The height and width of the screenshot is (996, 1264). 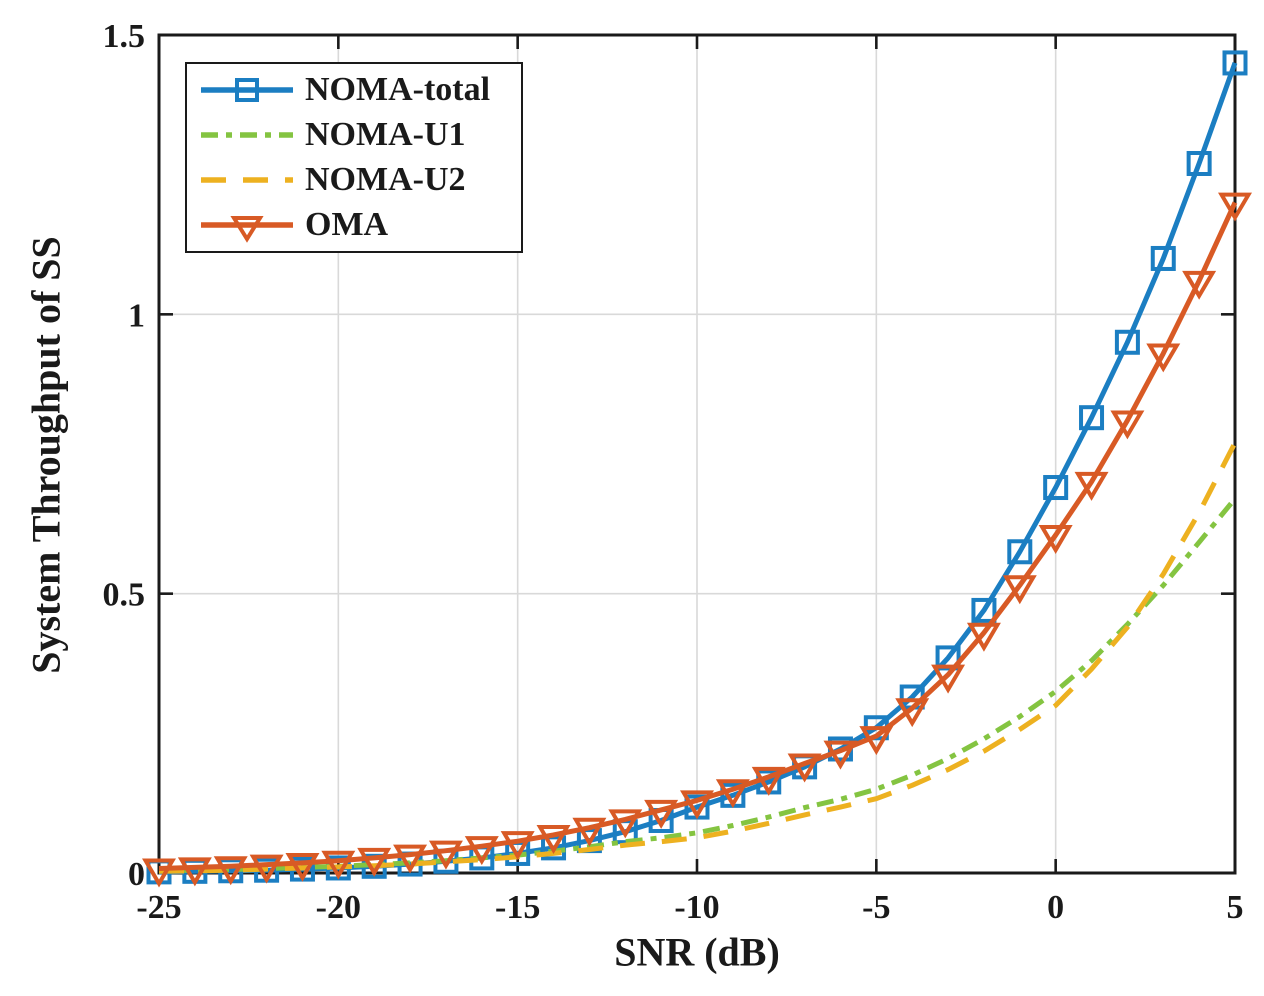 I want to click on legend-item-noma-u1: NOMA-U1, so click(x=360, y=135).